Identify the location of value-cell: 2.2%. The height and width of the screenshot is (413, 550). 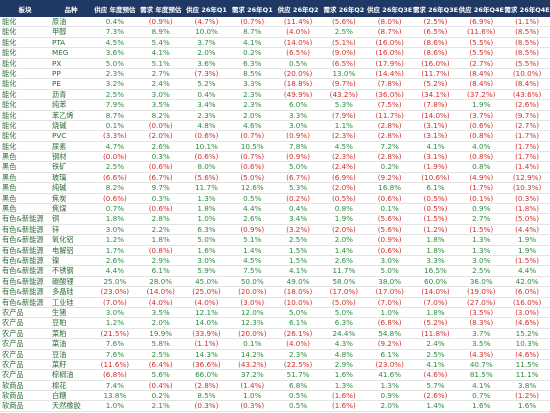
(160, 230).